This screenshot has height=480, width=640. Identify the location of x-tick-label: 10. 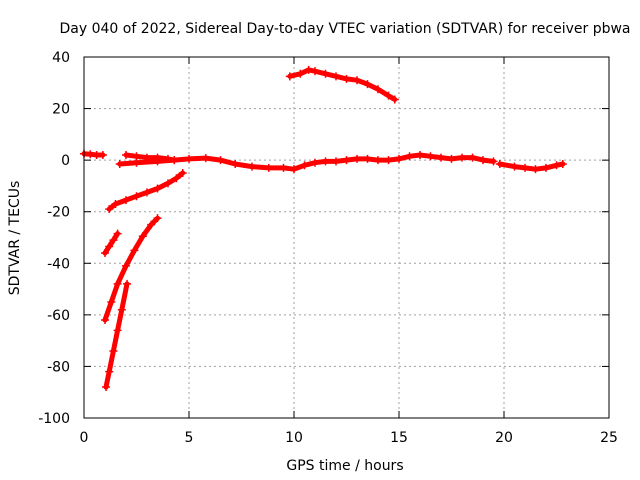
(294, 438).